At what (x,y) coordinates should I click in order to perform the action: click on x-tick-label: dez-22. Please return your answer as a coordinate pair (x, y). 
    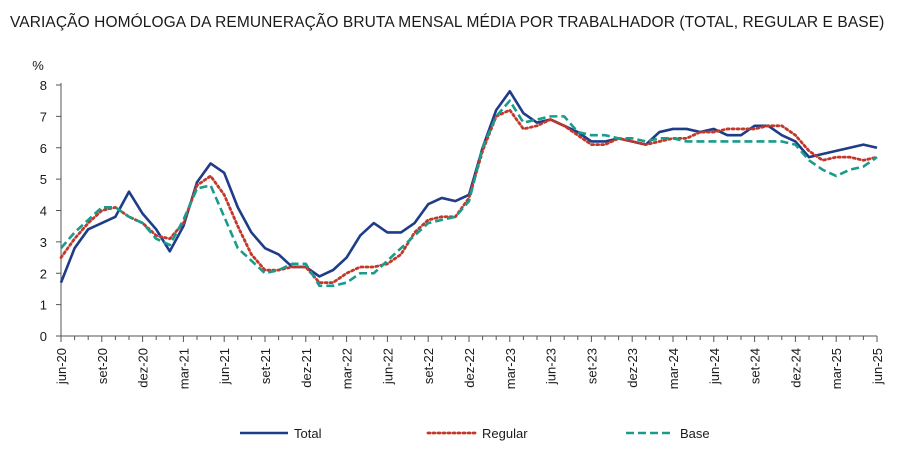
    Looking at the image, I should click on (469, 368).